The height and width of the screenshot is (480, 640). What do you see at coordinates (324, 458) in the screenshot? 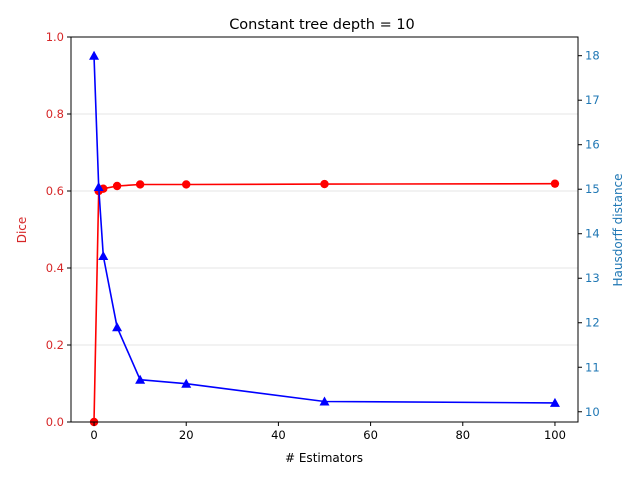
I see `x-axis-label: # Estimators` at bounding box center [324, 458].